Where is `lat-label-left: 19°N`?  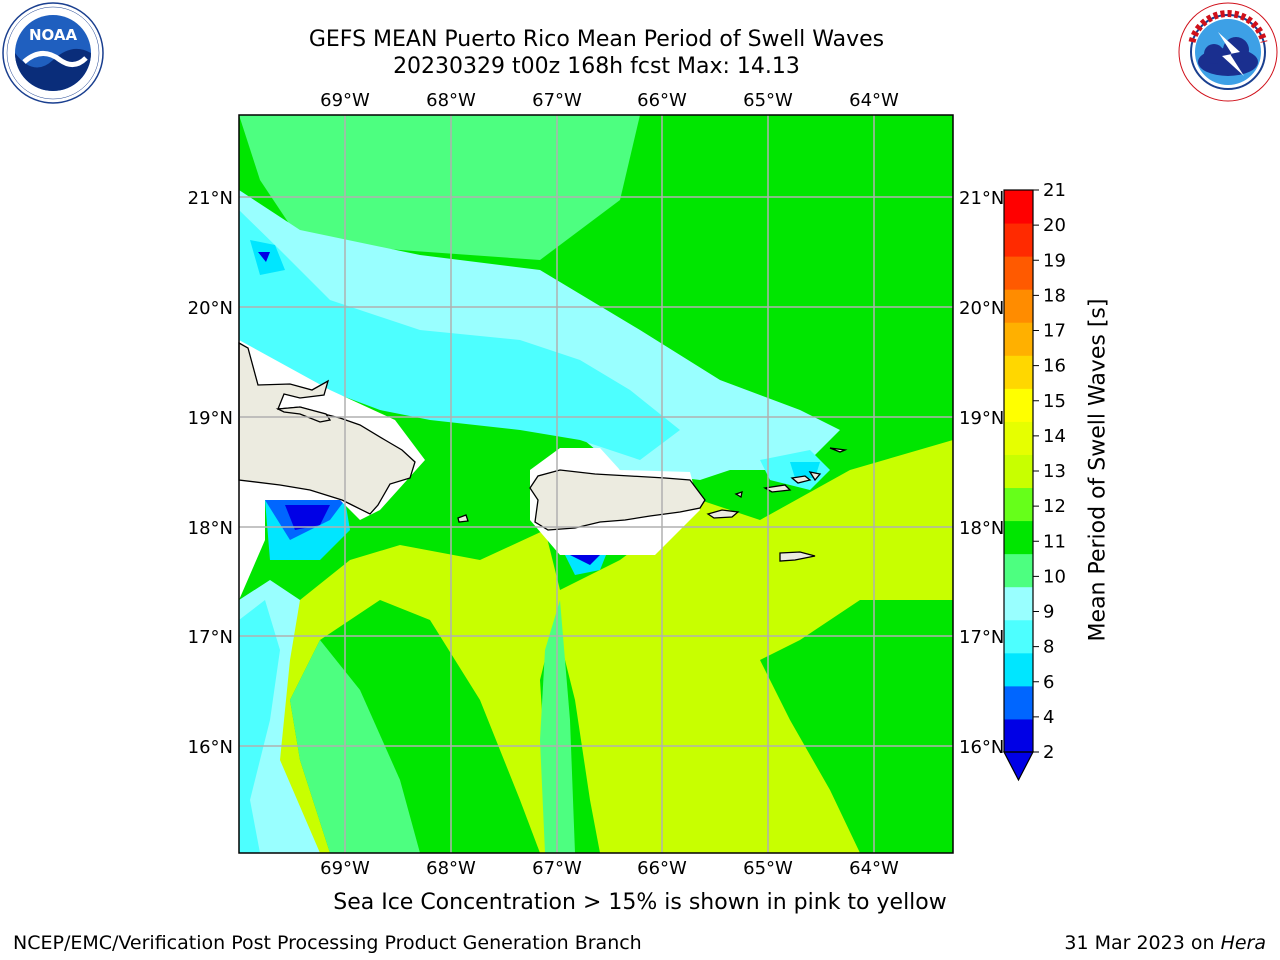
lat-label-left: 19°N is located at coordinates (210, 418).